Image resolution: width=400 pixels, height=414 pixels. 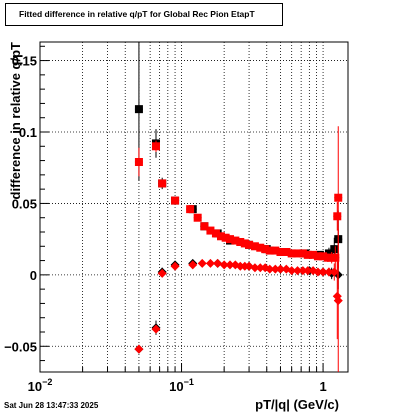 I want to click on x-tick-label: 10⁻¹, so click(x=181, y=385).